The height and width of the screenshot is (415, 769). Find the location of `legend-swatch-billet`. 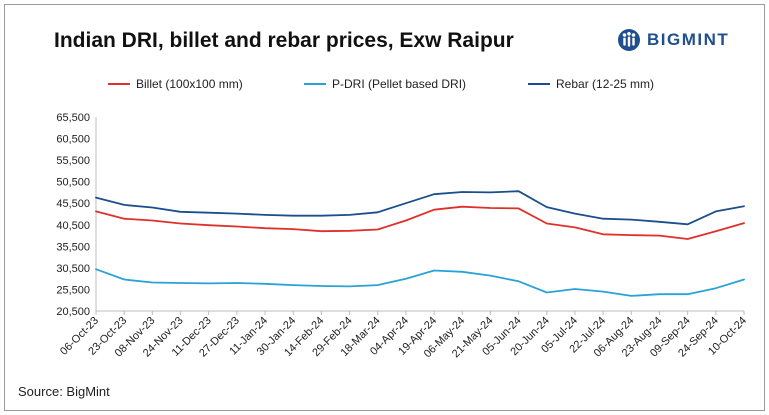

legend-swatch-billet is located at coordinates (119, 84).